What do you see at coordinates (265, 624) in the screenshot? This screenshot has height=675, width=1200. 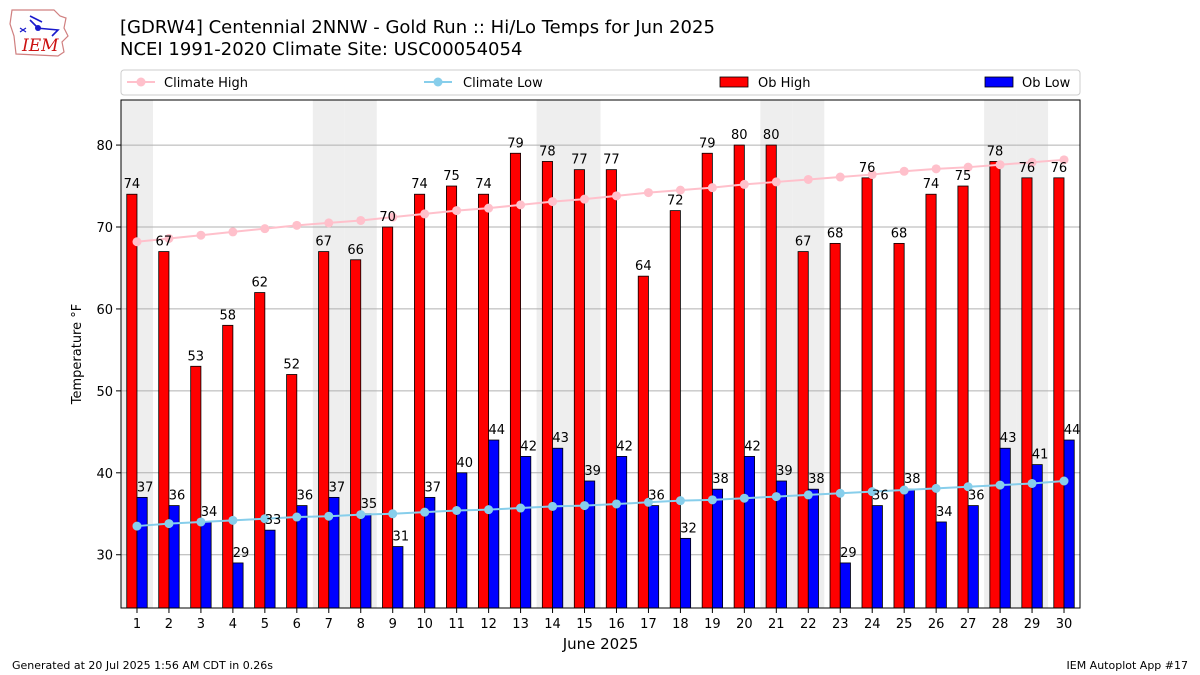 I see `x-tick-label: 5` at bounding box center [265, 624].